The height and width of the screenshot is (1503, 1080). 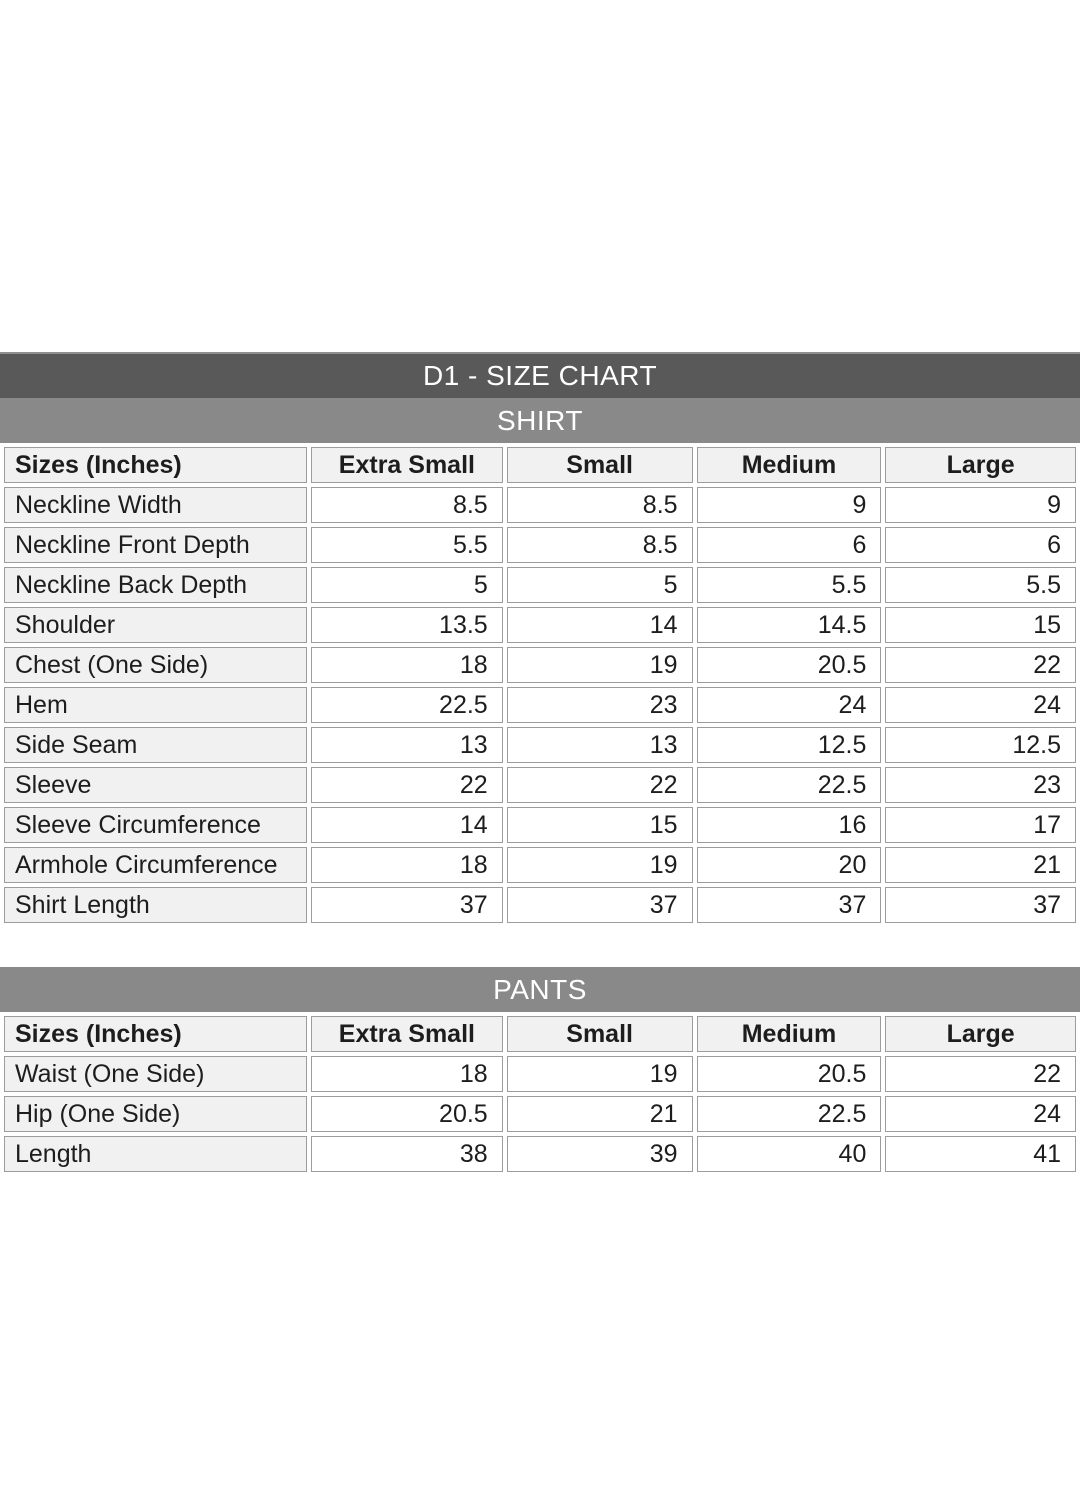 What do you see at coordinates (156, 825) in the screenshot?
I see `measurement-label: Sleeve Circumference` at bounding box center [156, 825].